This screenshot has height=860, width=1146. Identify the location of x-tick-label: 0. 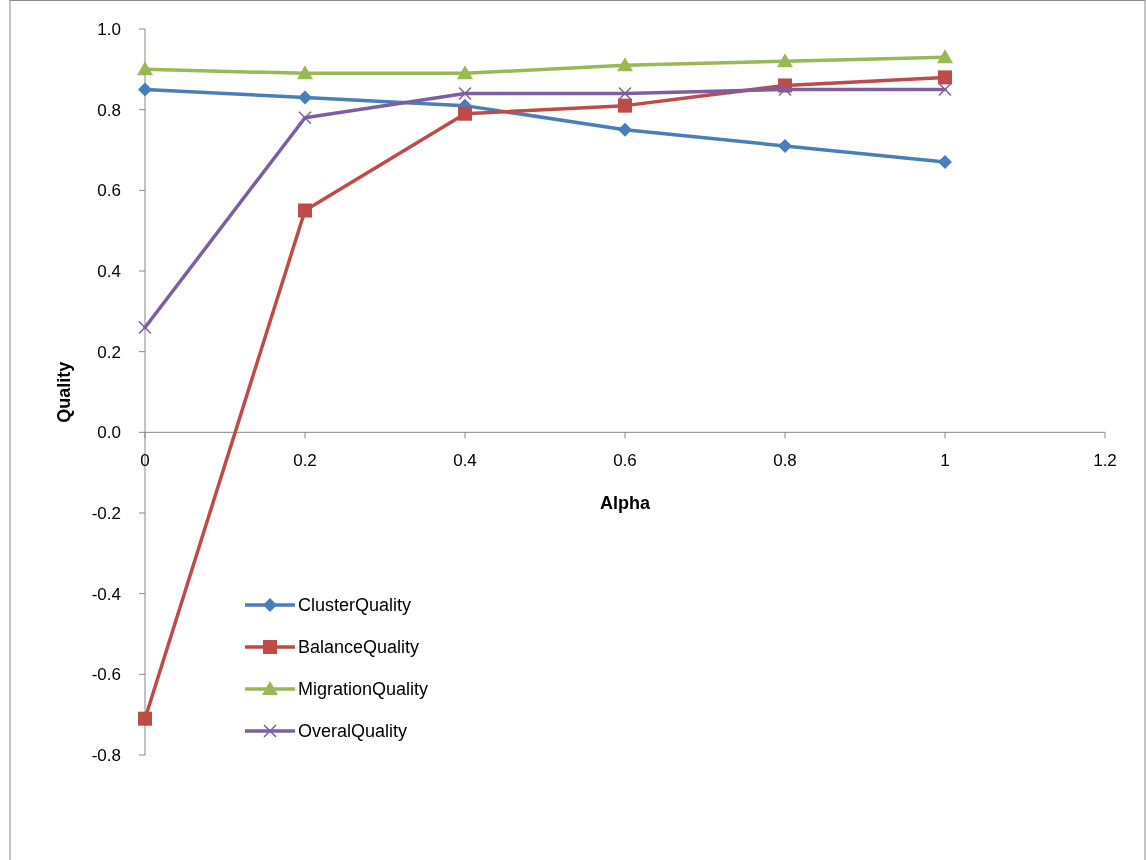
(145, 461).